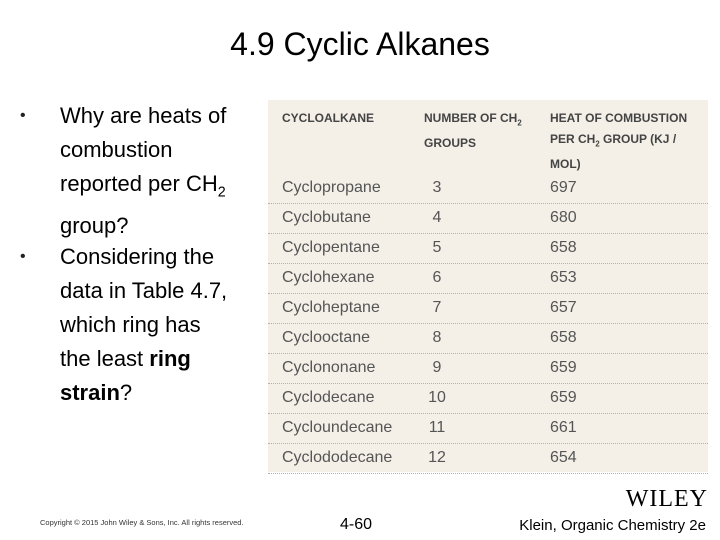 This screenshot has height=540, width=720. What do you see at coordinates (450, 143) in the screenshot?
I see `text-run: GROUPS` at bounding box center [450, 143].